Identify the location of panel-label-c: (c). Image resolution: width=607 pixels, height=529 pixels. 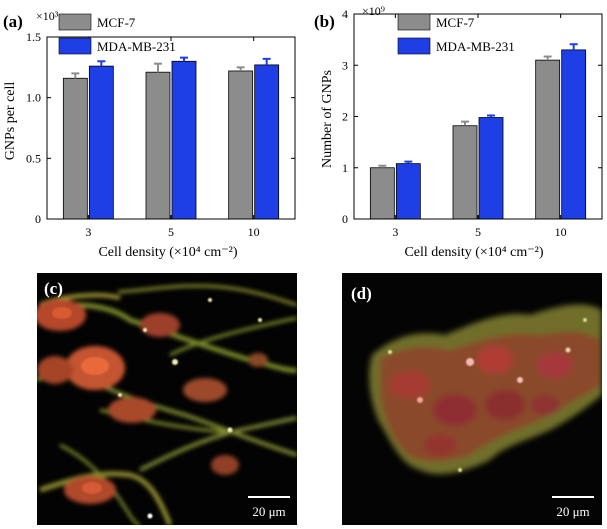
(53, 288).